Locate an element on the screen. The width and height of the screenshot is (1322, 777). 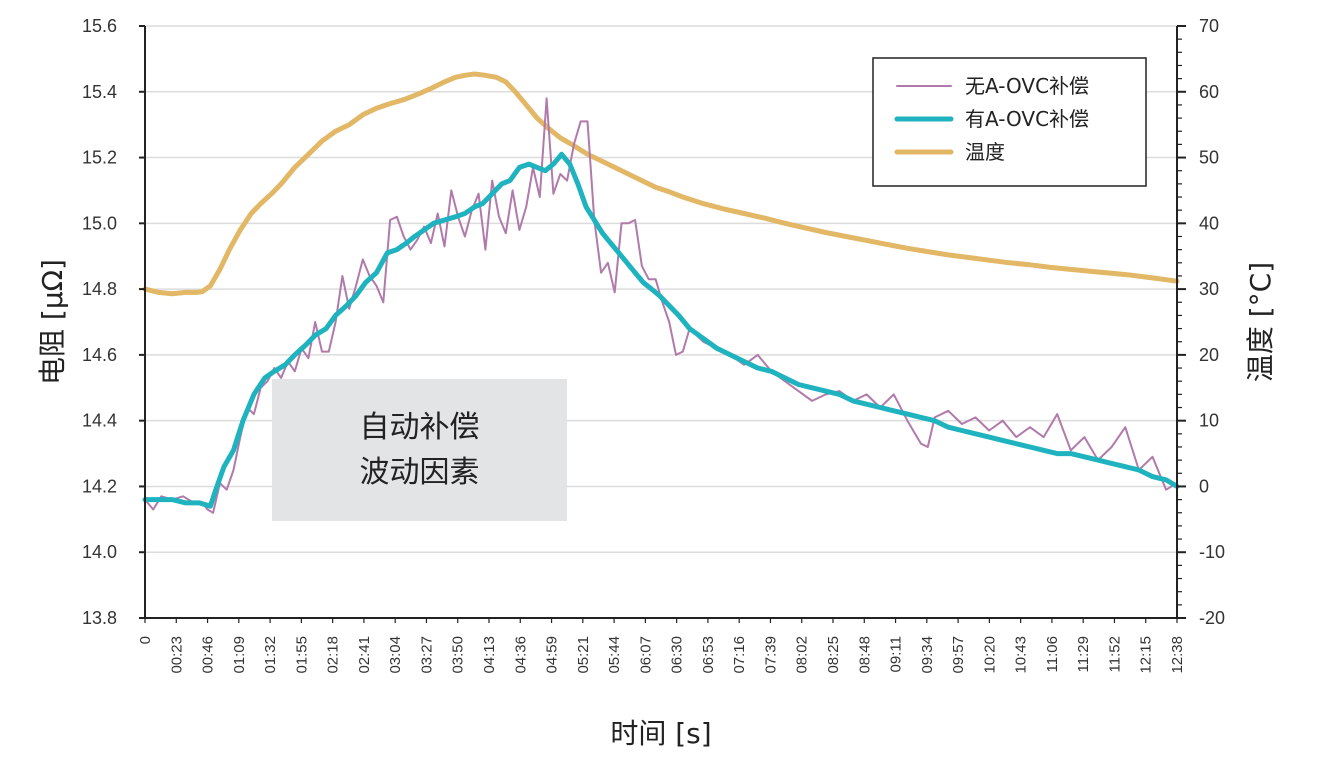
right-tick-label: 0 is located at coordinates (1204, 486).